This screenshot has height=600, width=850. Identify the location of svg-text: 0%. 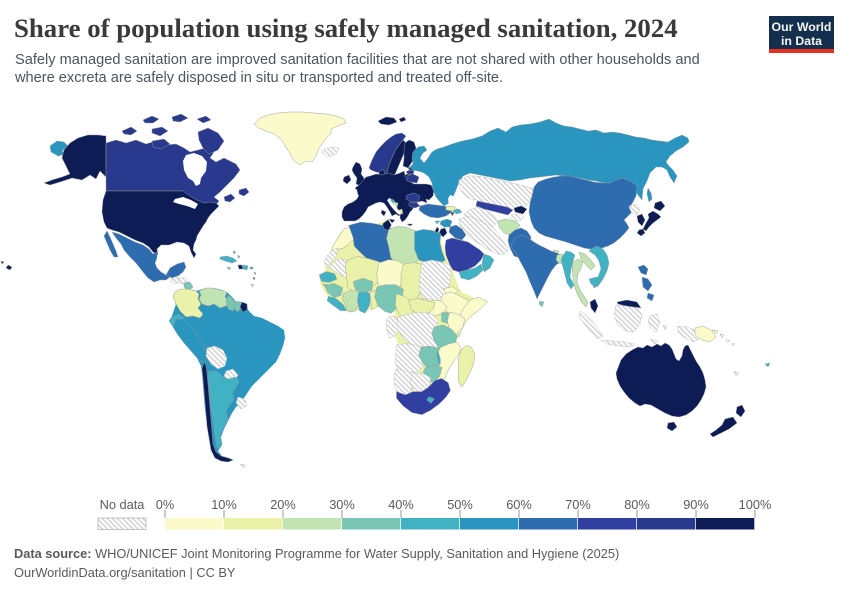
(165, 504).